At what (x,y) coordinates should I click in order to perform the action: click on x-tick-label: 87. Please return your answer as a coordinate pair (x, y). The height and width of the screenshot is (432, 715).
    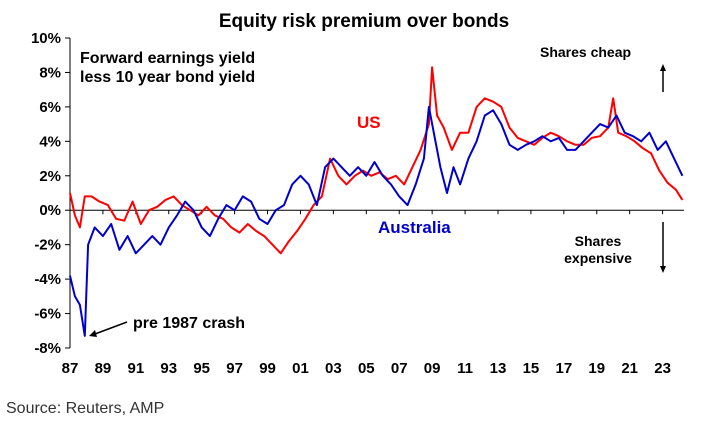
    Looking at the image, I should click on (70, 368).